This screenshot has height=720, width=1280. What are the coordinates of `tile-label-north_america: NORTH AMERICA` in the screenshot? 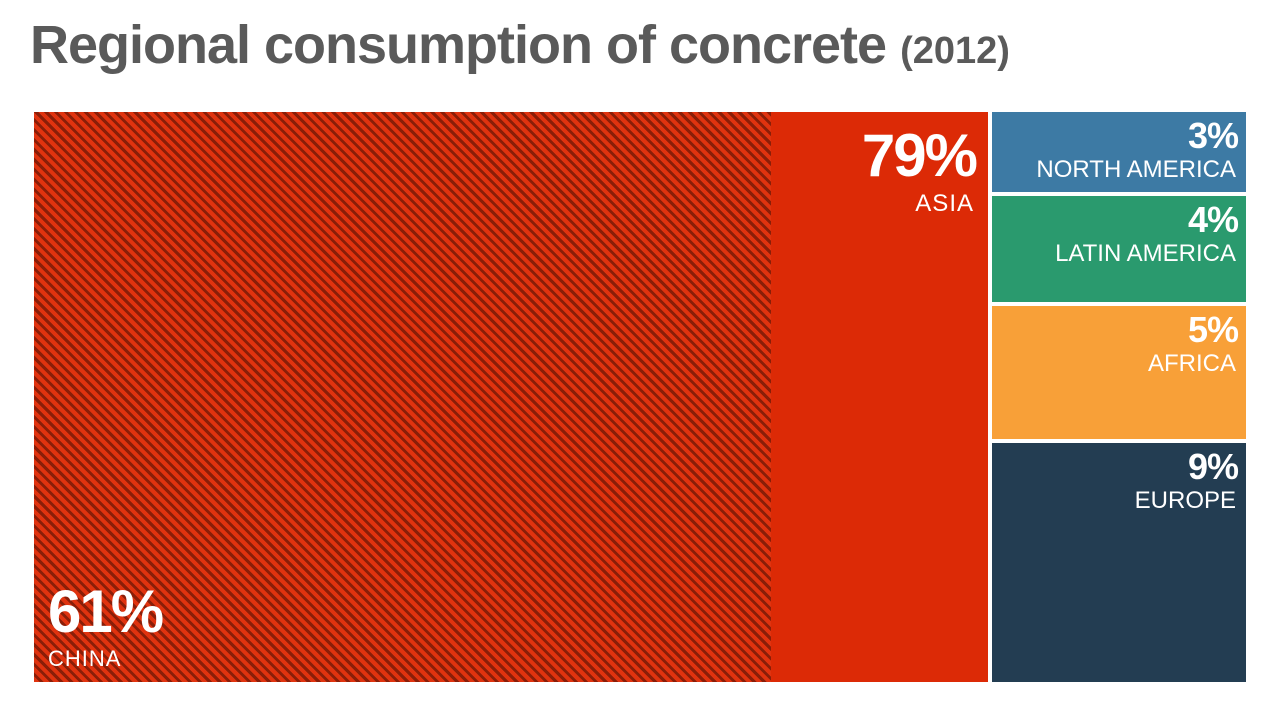 It's located at (1136, 169).